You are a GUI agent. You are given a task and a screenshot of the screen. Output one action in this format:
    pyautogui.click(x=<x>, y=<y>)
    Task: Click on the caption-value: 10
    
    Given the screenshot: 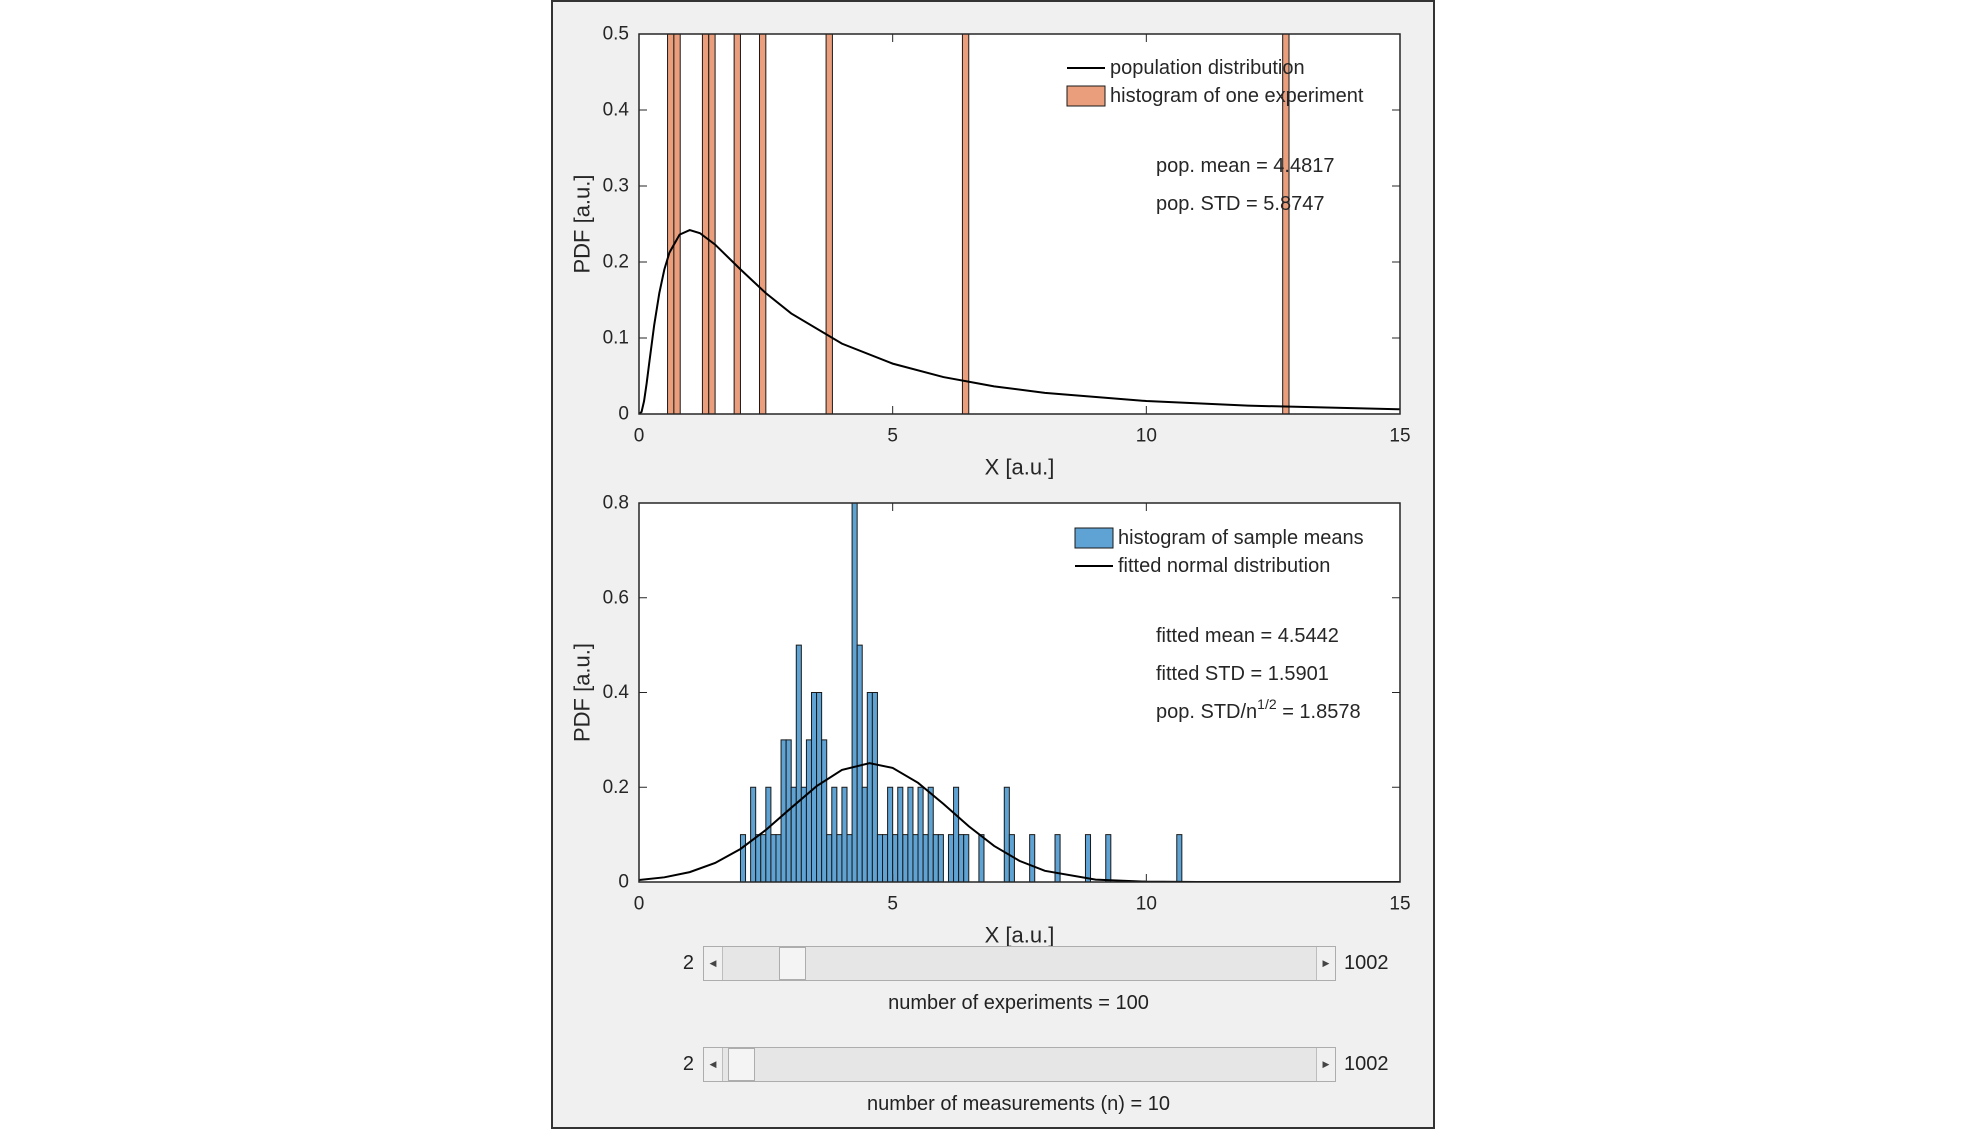 What is the action you would take?
    pyautogui.click(x=1158, y=1104)
    